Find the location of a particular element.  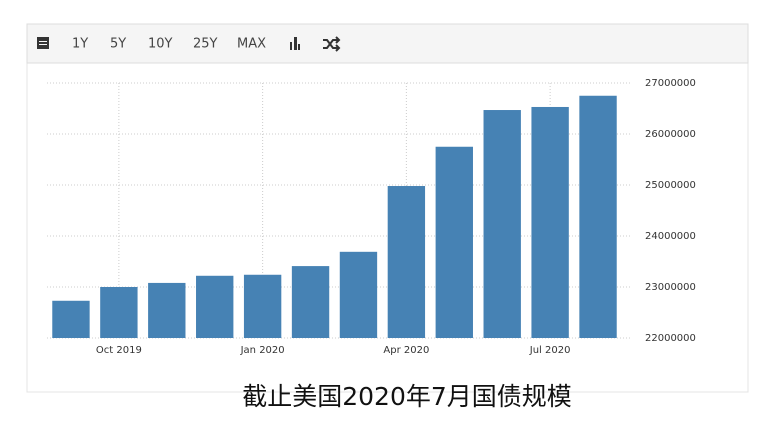

y-tick-label: 23000000 is located at coordinates (670, 287).